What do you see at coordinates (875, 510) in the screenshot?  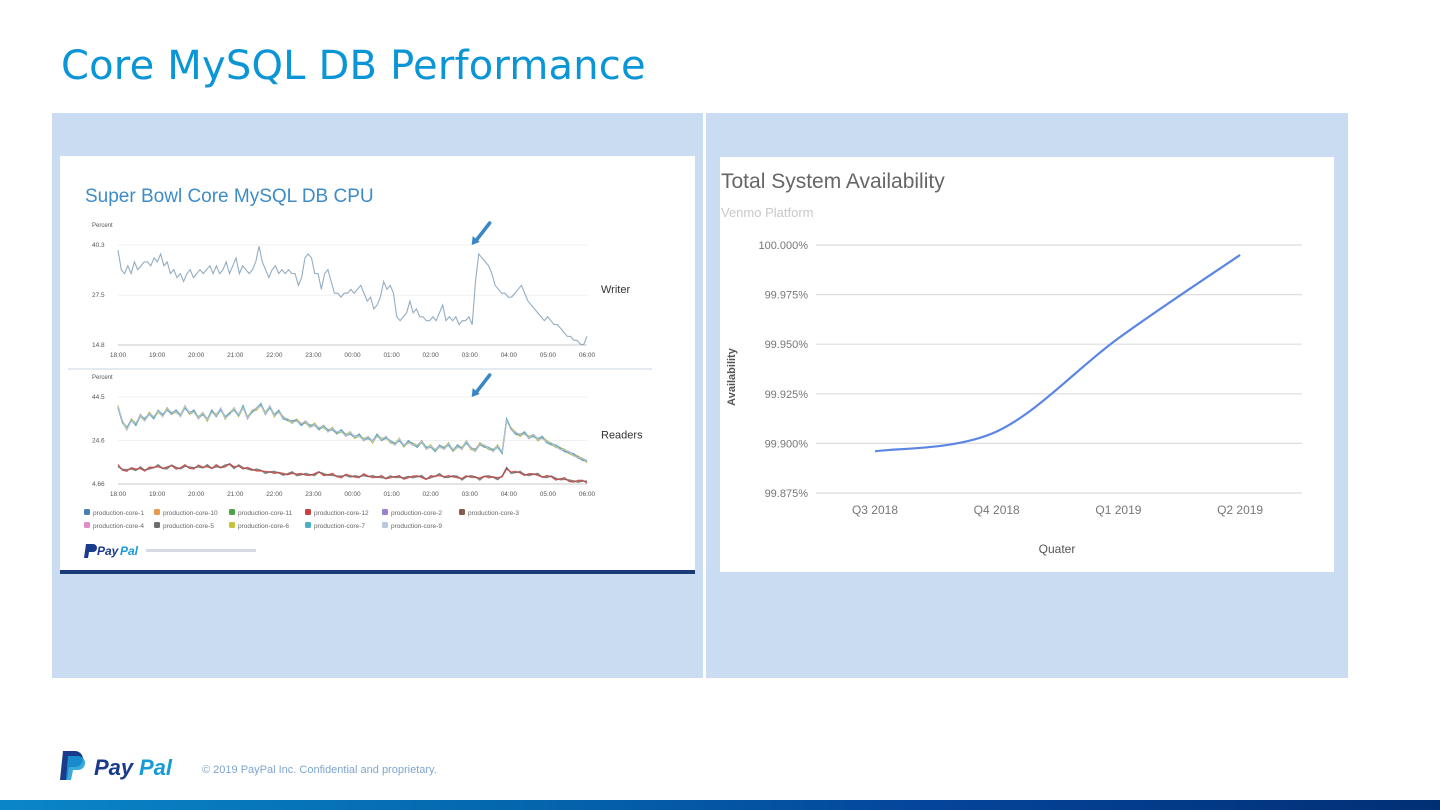 I see `x-tick-label: Q3 2018` at bounding box center [875, 510].